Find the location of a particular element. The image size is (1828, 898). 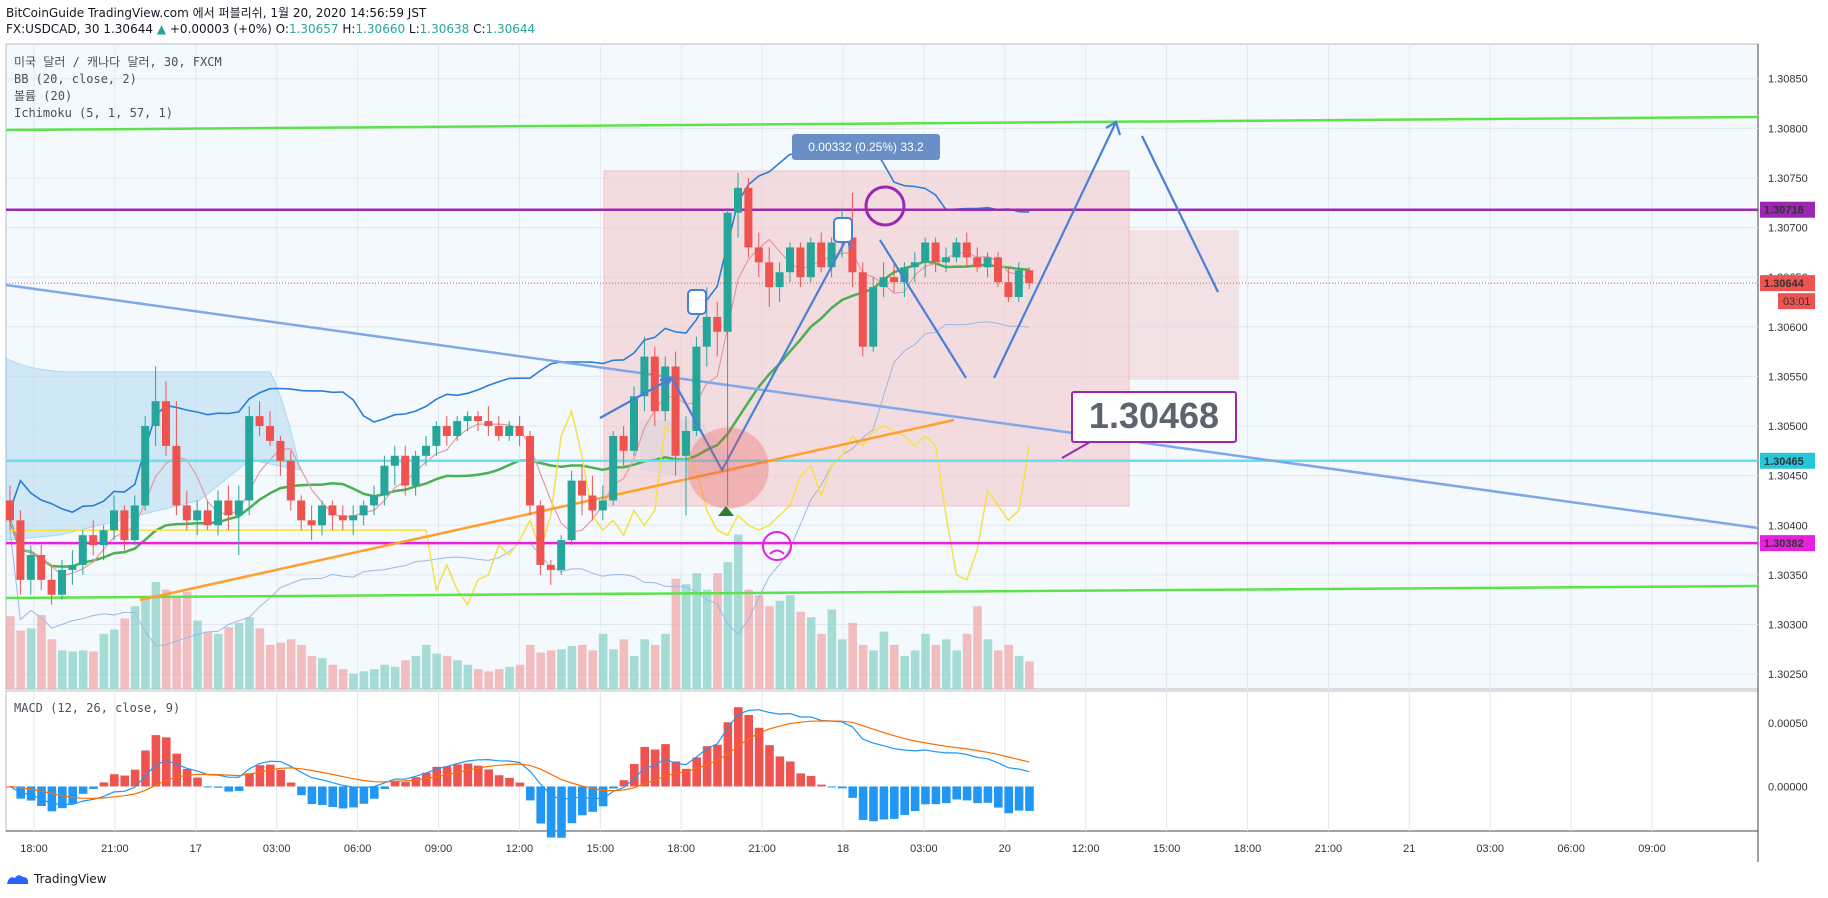

sad-face-mouth is located at coordinates (777, 552).